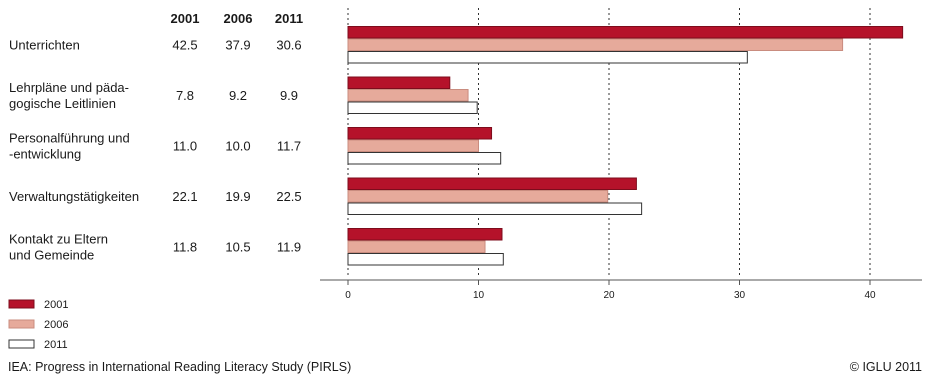 The width and height of the screenshot is (928, 376). What do you see at coordinates (479, 295) in the screenshot?
I see `x-tick-label-10: 10` at bounding box center [479, 295].